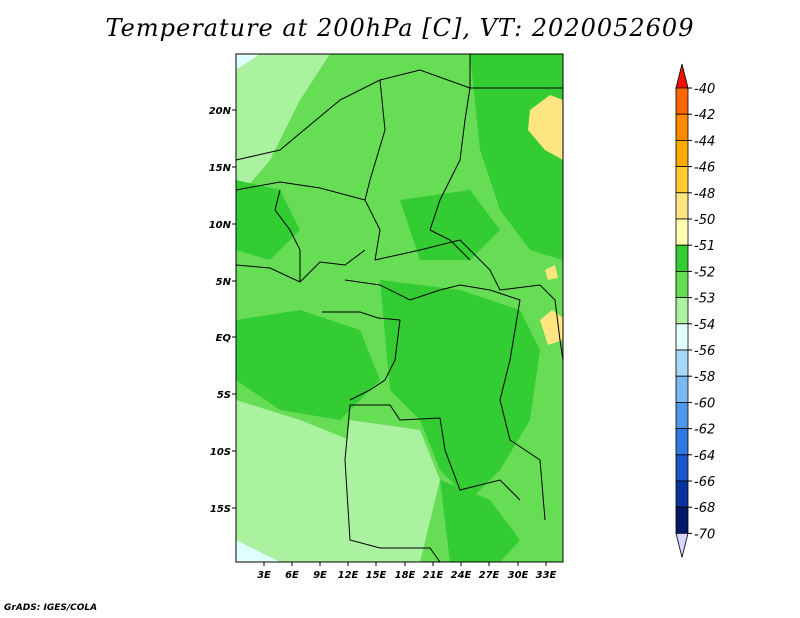  I want to click on colorbar-label: -56, so click(704, 351).